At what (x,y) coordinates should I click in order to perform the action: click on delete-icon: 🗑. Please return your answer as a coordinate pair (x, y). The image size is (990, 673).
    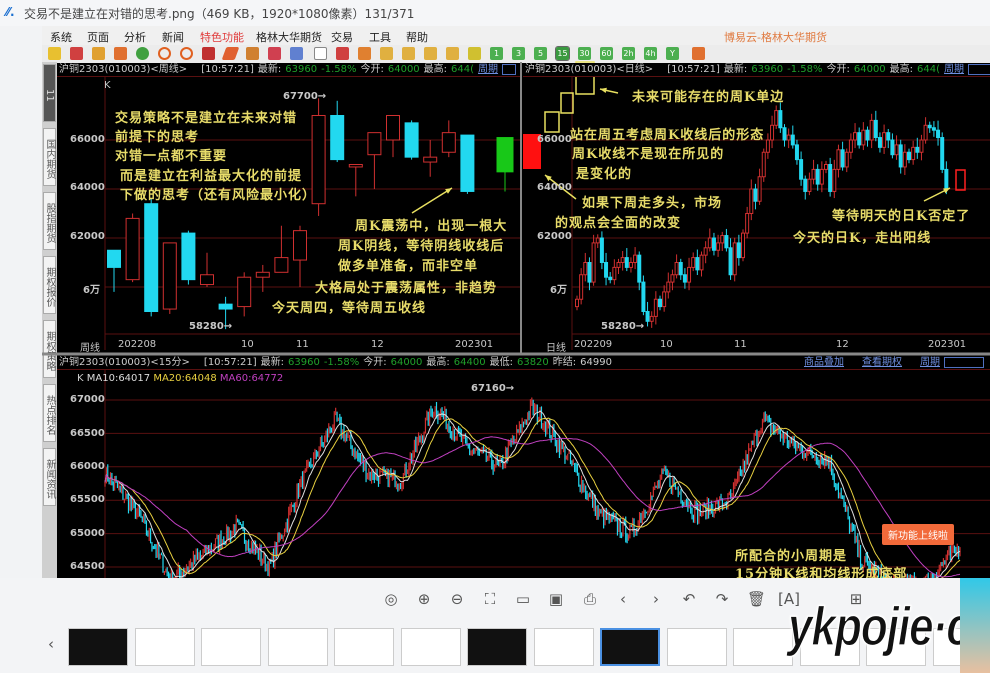
    Looking at the image, I should click on (757, 599).